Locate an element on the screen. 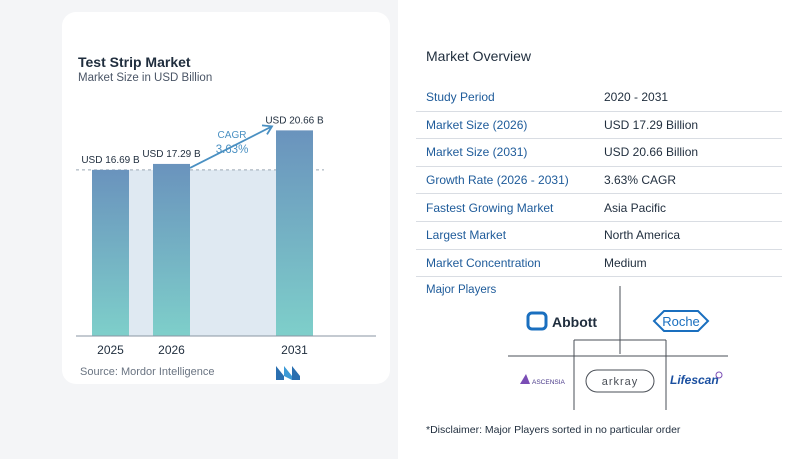 This screenshot has height=459, width=800. player-name: Lifescan is located at coordinates (694, 380).